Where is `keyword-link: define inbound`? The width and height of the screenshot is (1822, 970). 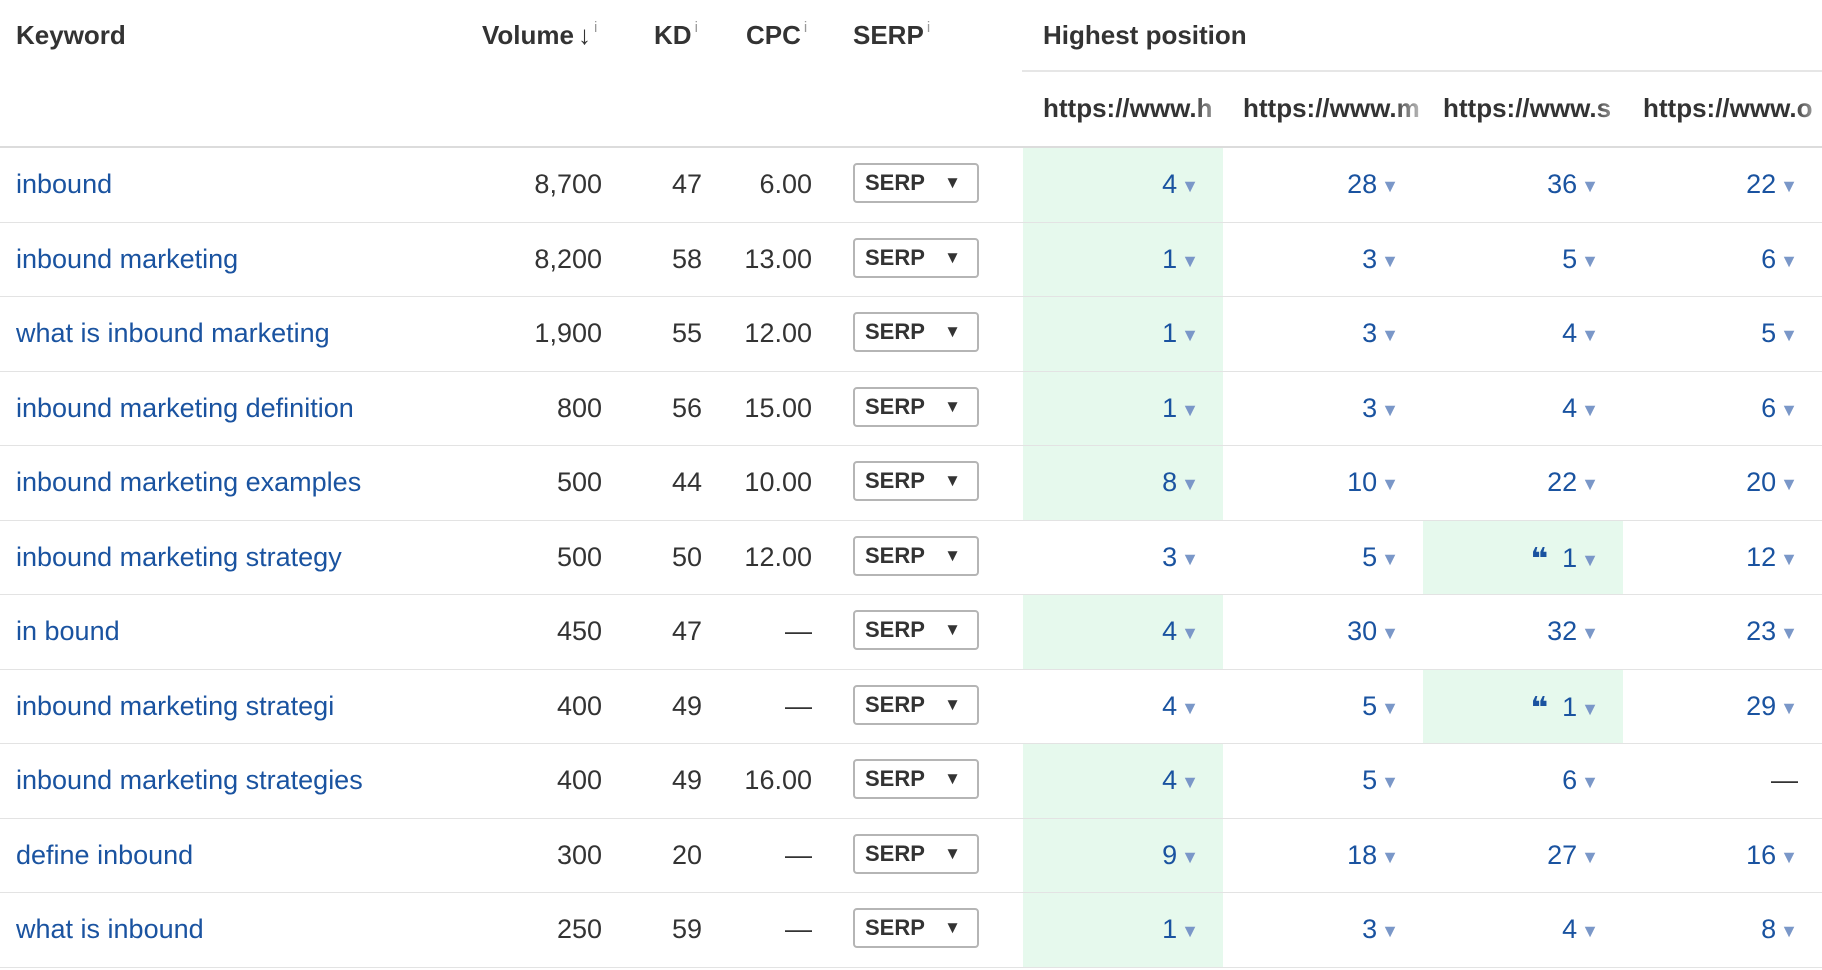 keyword-link: define inbound is located at coordinates (105, 854).